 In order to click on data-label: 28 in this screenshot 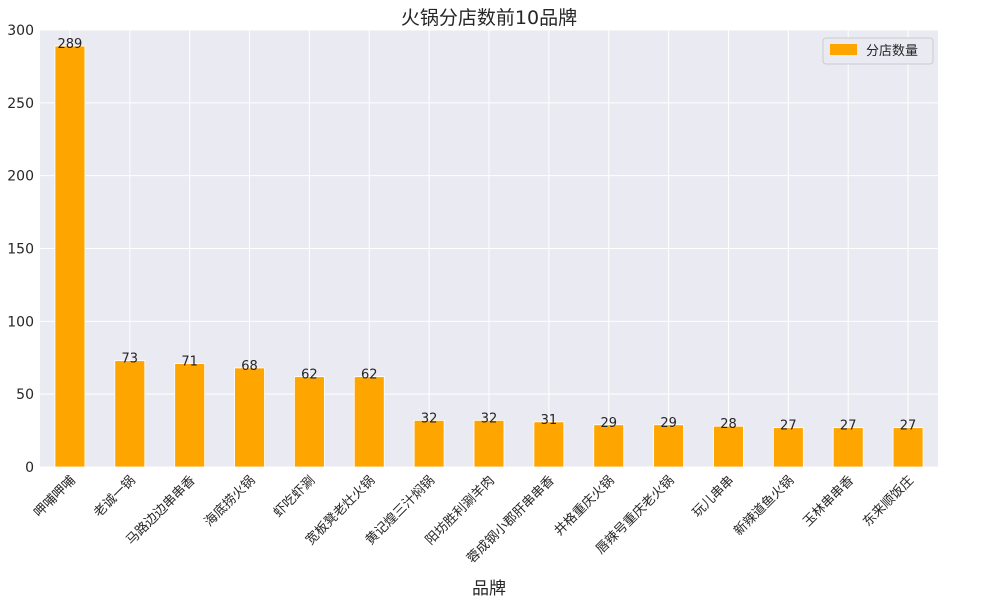, I will do `click(728, 424)`.